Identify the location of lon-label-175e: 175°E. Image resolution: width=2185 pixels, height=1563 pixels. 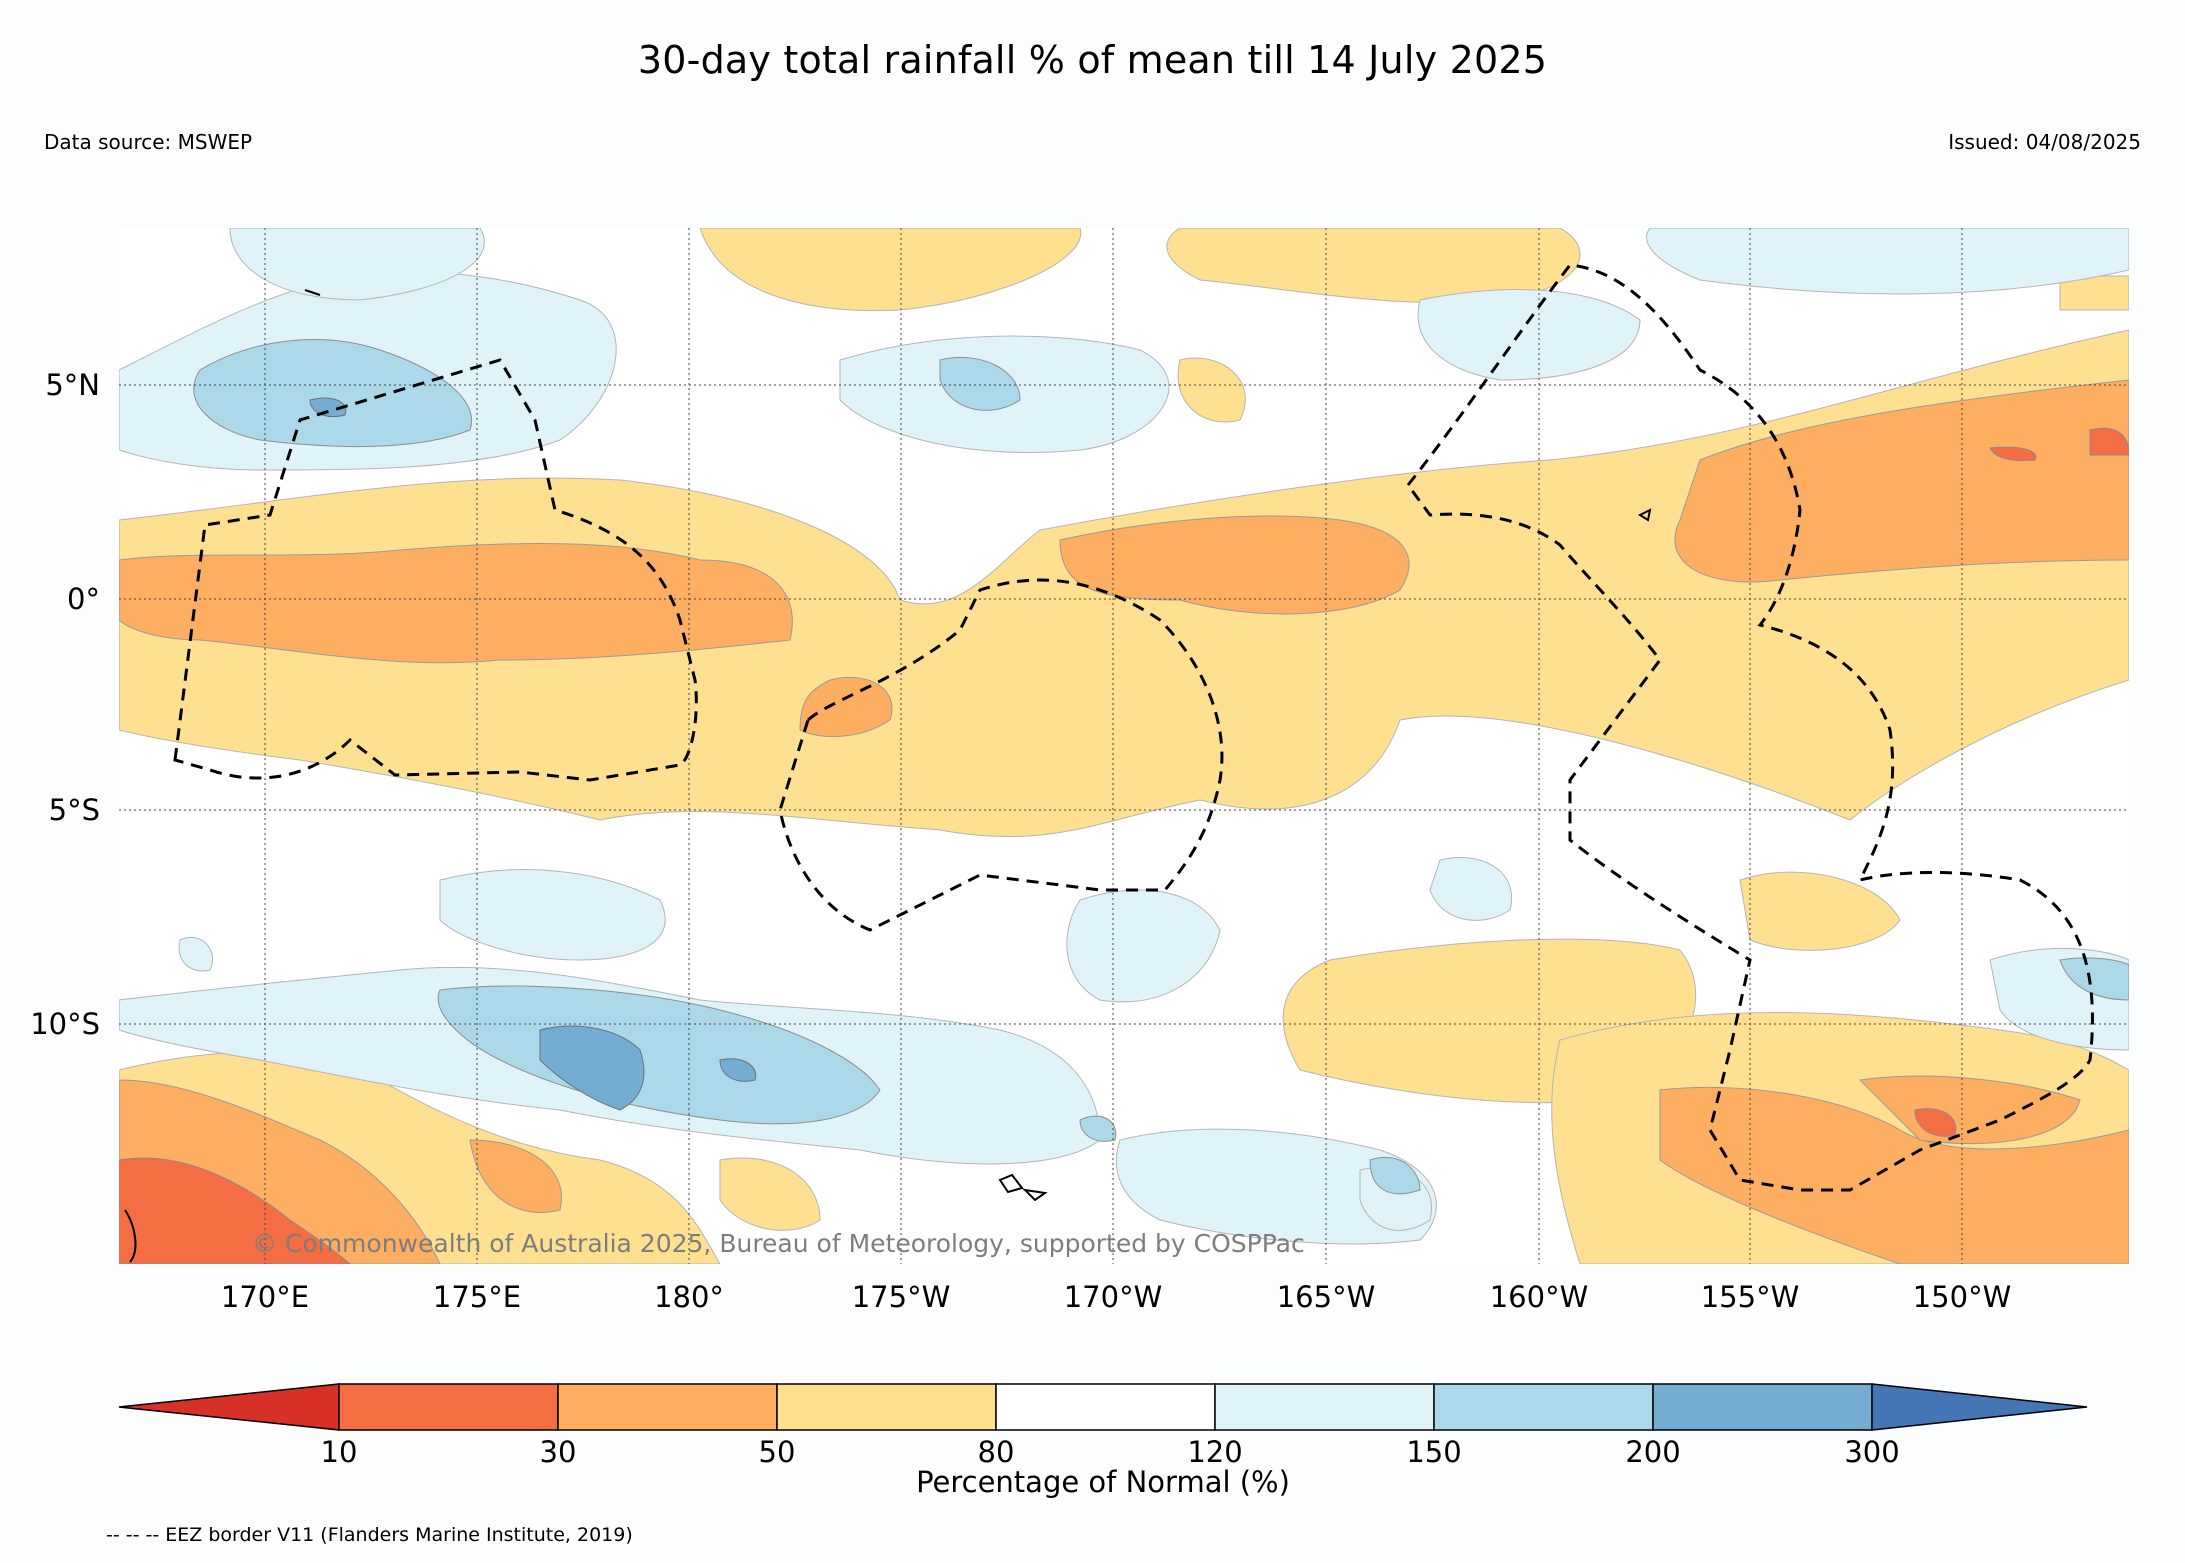
(477, 1297).